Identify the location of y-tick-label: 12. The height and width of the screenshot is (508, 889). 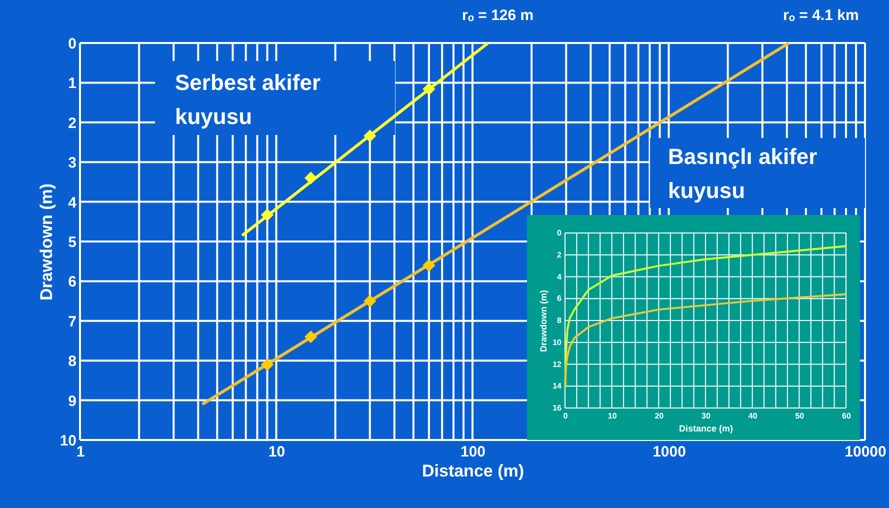
(557, 364).